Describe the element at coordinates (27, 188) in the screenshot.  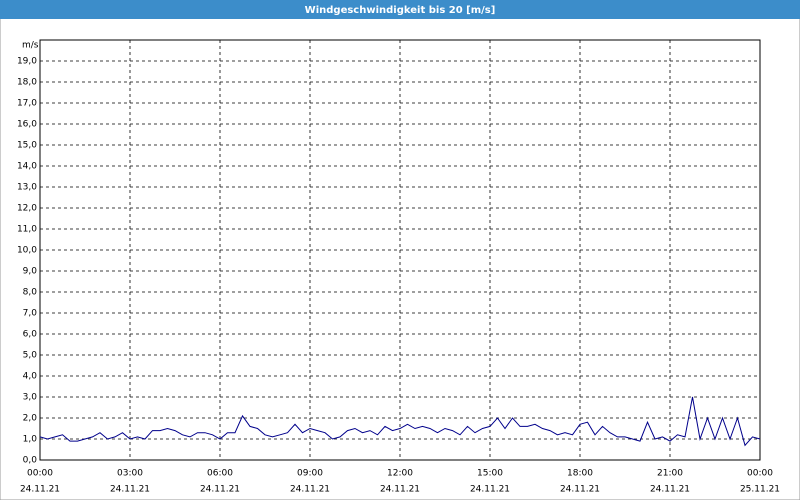
I see `y-tick-label: 13,0` at that location.